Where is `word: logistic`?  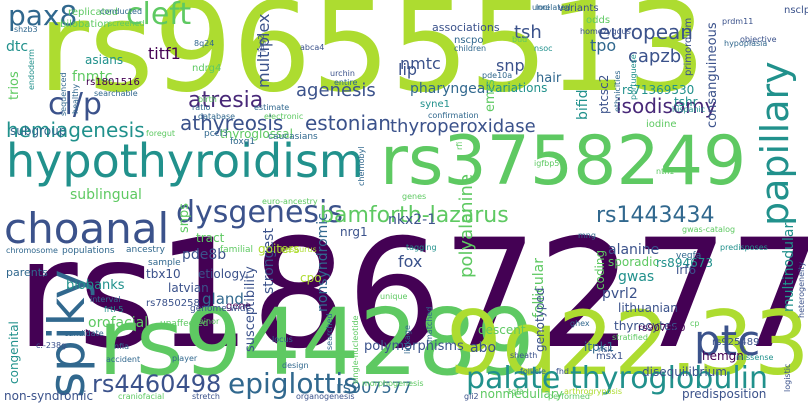 word: logistic is located at coordinates (787, 377).